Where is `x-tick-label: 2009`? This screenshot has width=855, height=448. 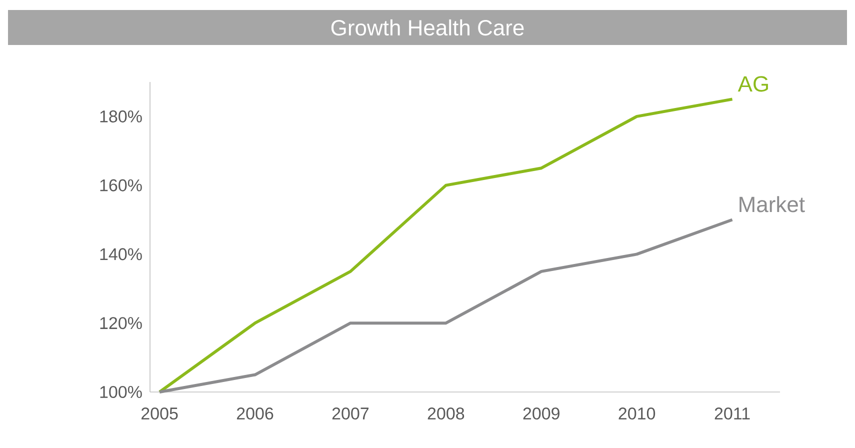 x-tick-label: 2009 is located at coordinates (541, 414).